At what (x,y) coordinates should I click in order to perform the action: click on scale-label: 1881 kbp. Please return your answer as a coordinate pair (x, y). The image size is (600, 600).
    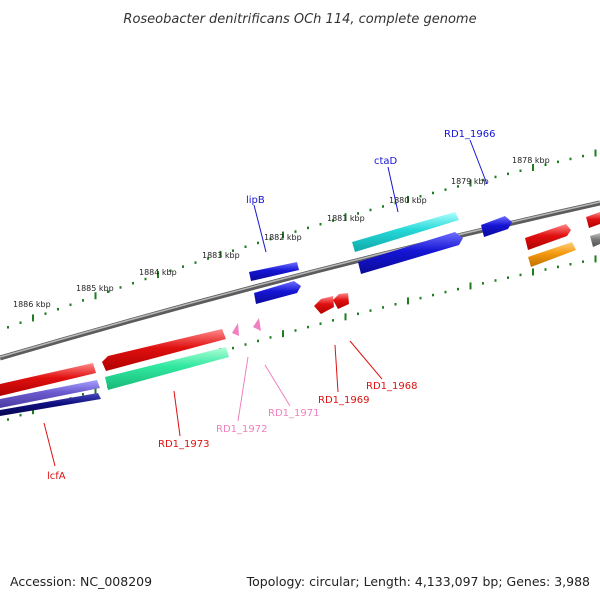
    Looking at the image, I should click on (346, 218).